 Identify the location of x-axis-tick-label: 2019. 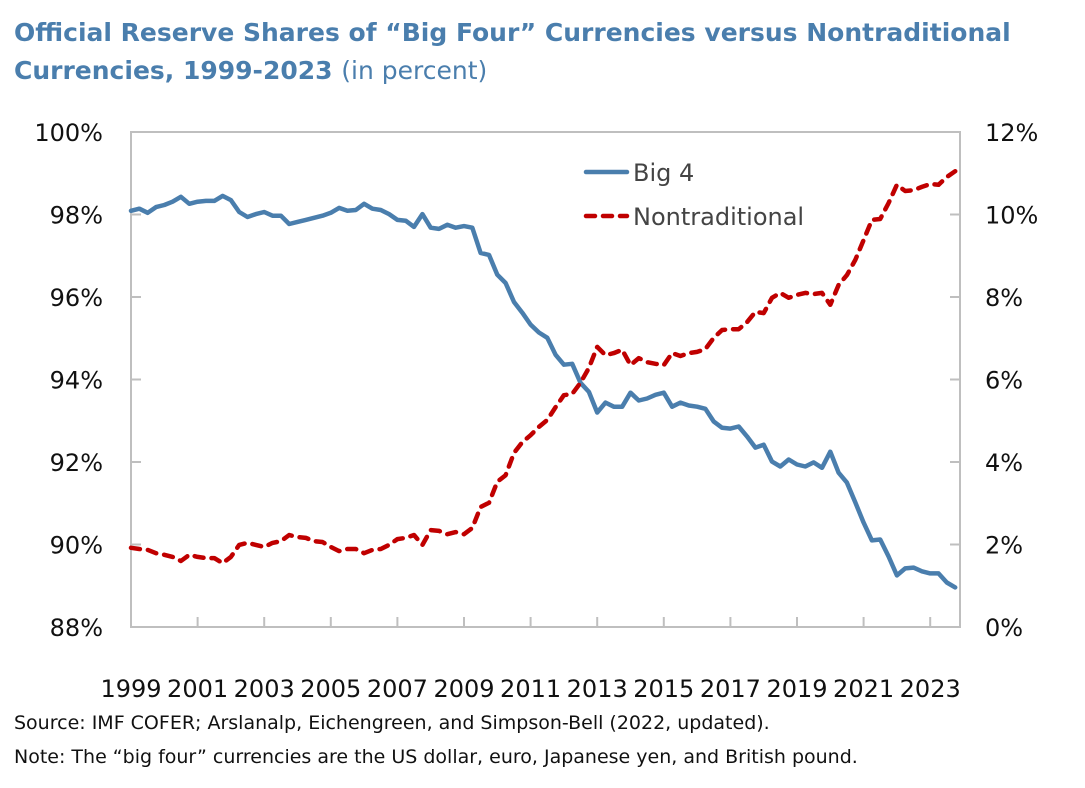
(796, 689).